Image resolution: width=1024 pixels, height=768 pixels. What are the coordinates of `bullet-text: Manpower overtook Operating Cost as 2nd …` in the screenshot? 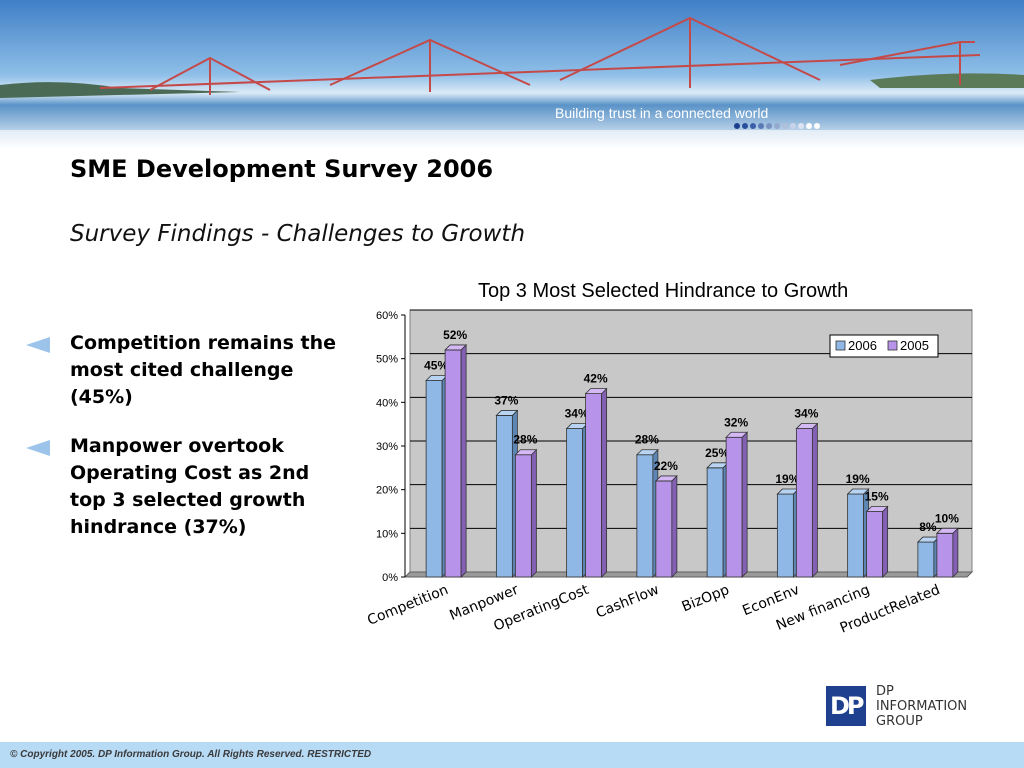 It's located at (190, 486).